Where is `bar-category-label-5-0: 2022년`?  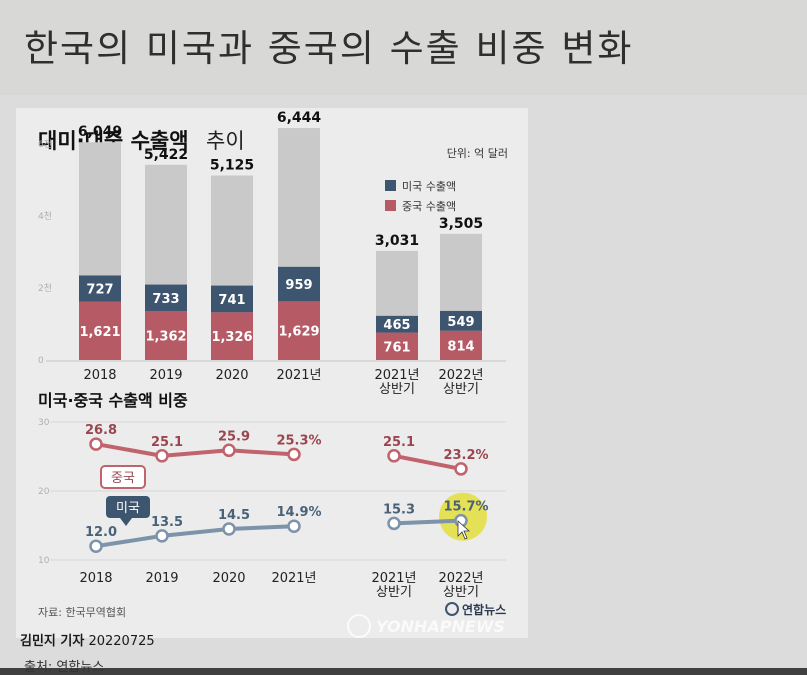
bar-category-label-5-0: 2022년 is located at coordinates (460, 375).